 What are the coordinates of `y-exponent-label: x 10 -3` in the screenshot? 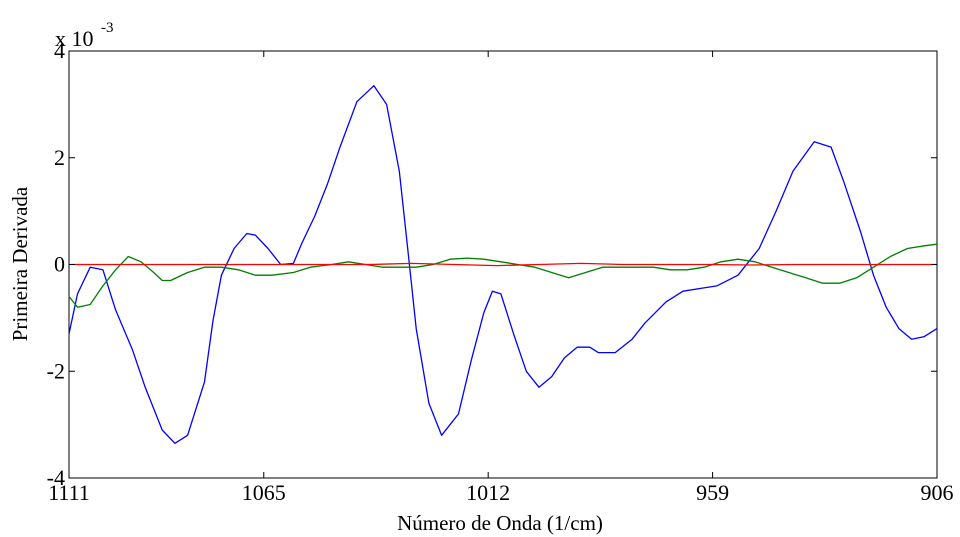 It's located at (84, 35).